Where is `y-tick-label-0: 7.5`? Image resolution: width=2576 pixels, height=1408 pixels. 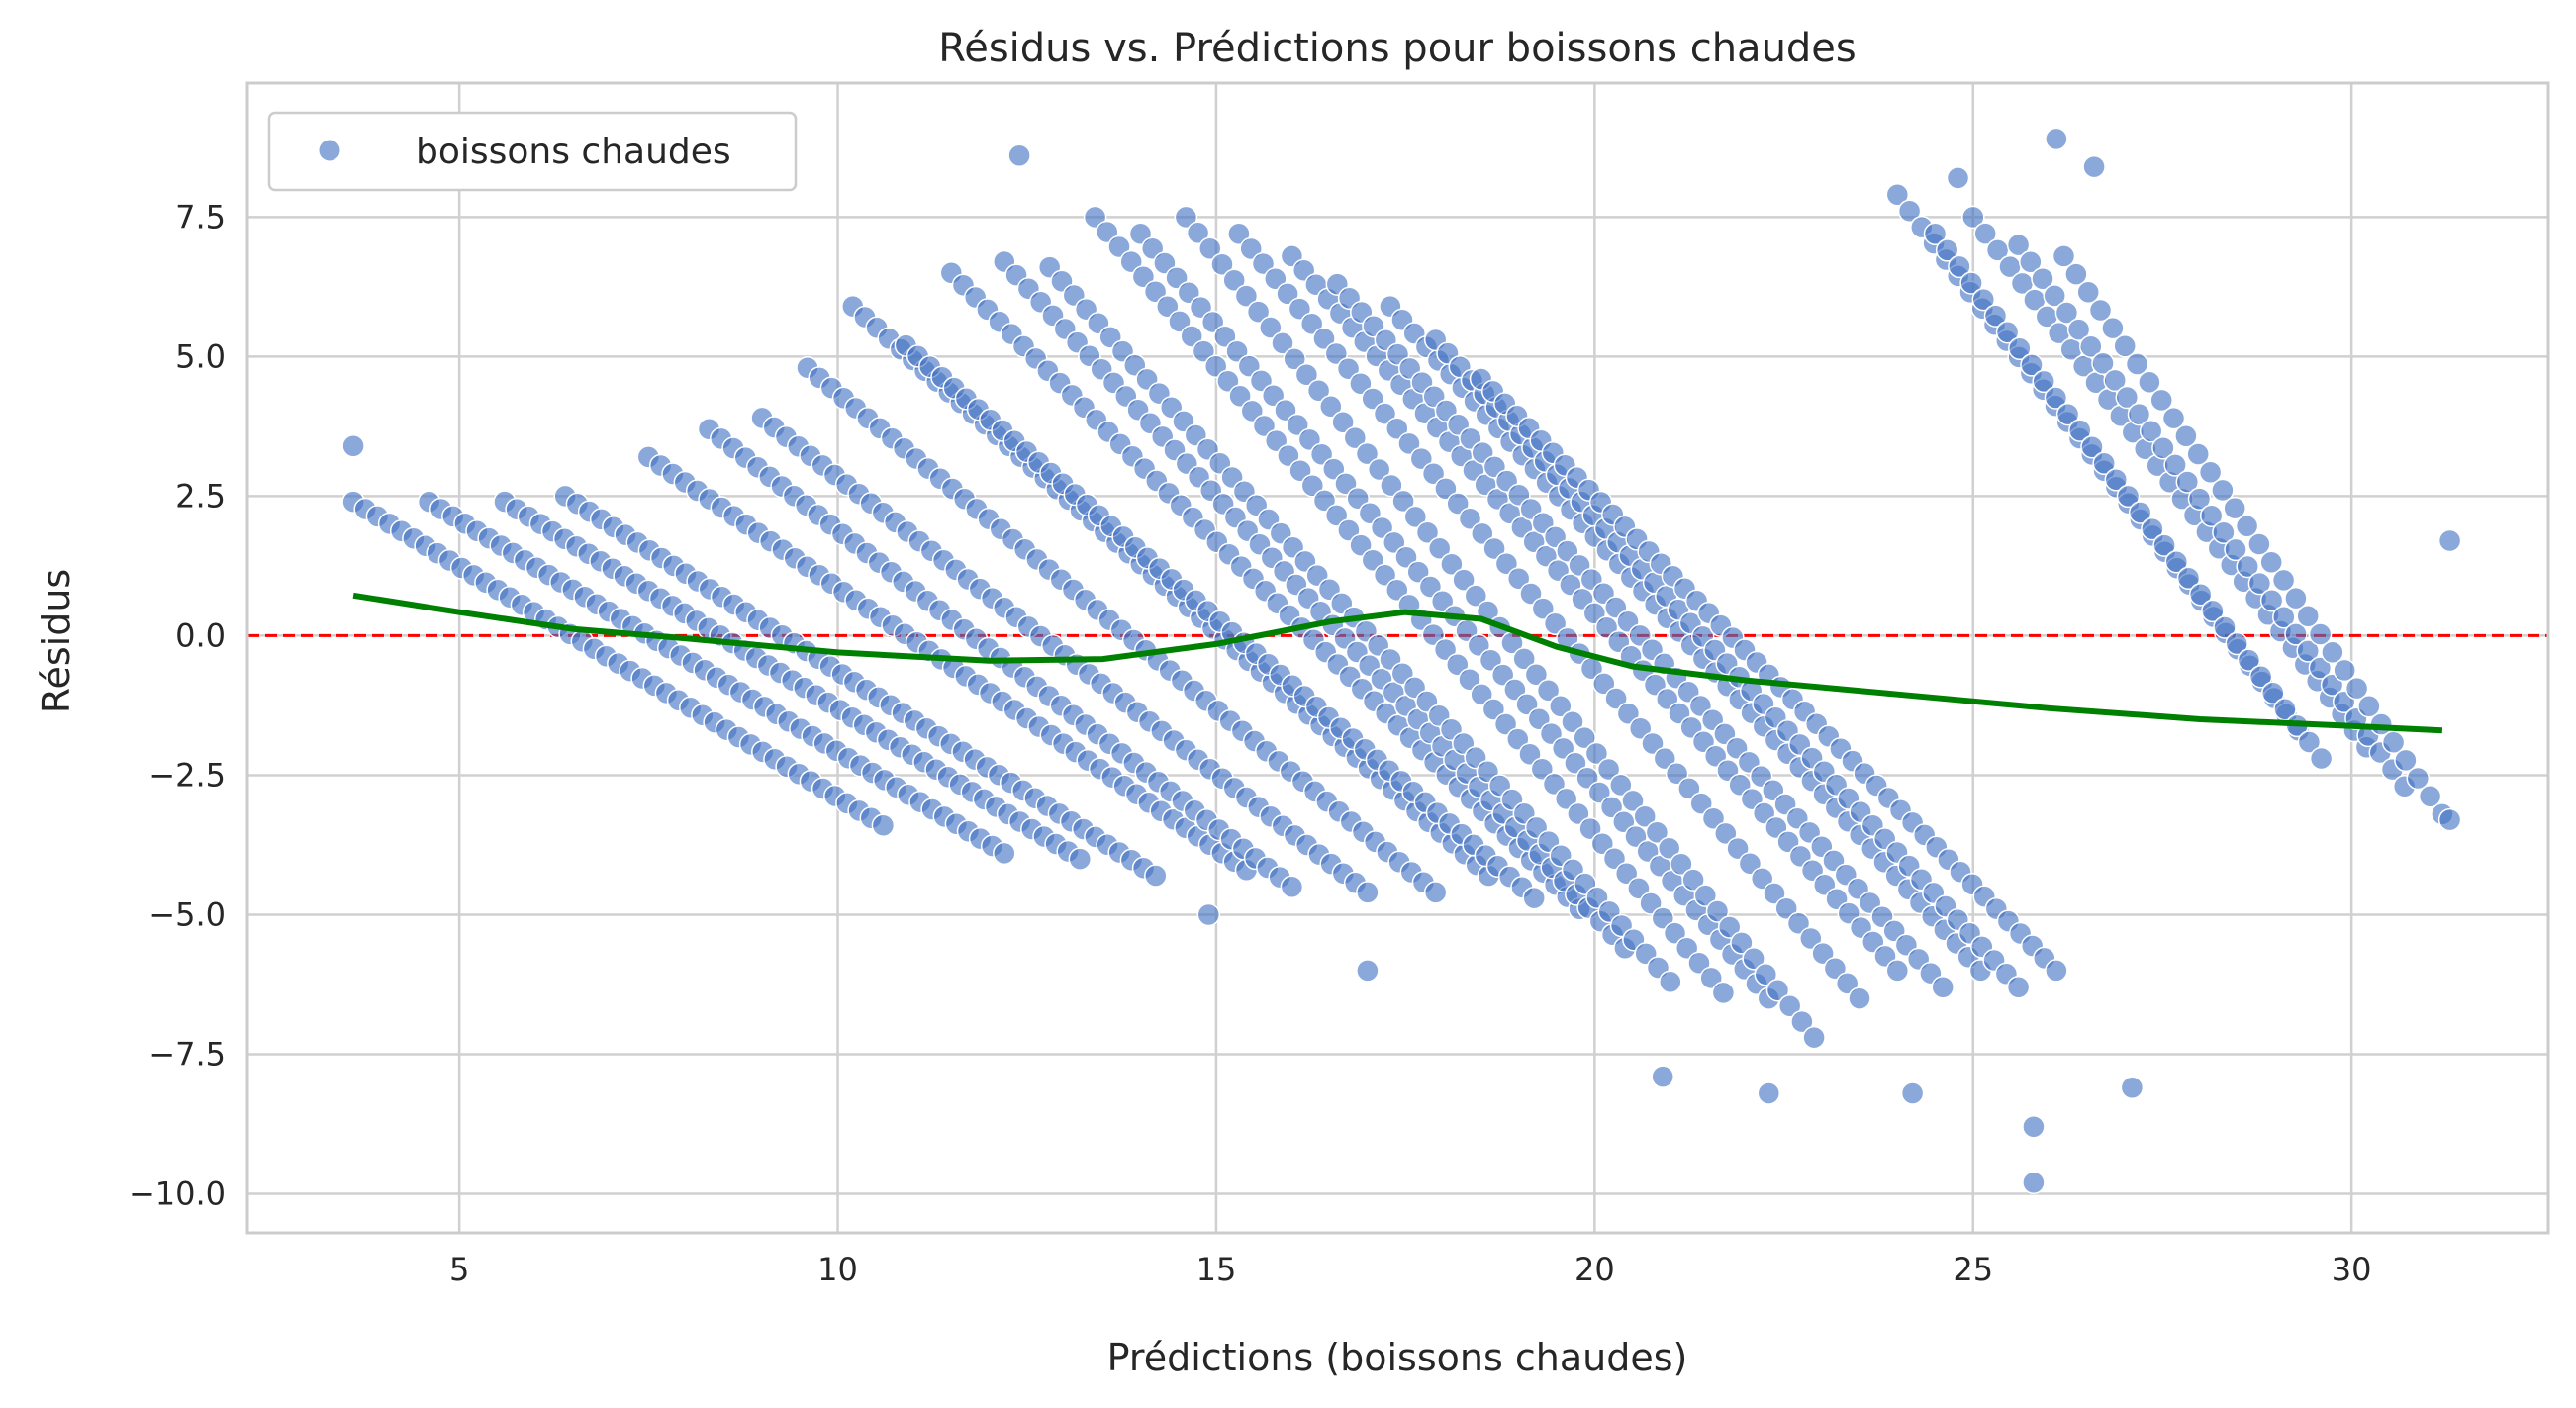 y-tick-label-0: 7.5 is located at coordinates (200, 217).